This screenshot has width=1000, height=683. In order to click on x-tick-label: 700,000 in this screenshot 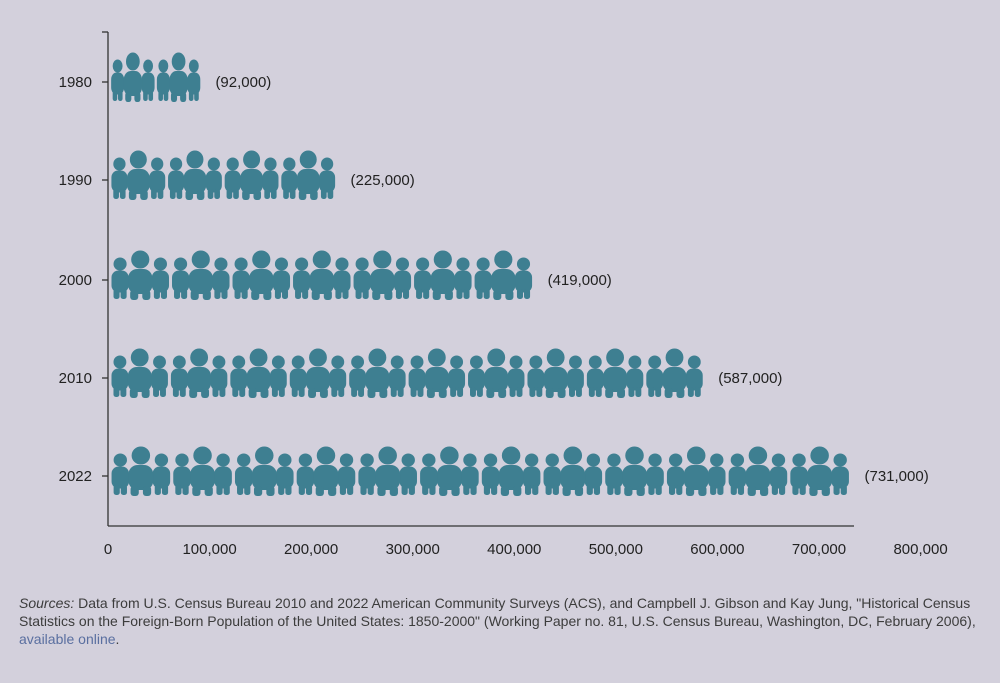, I will do `click(819, 549)`.